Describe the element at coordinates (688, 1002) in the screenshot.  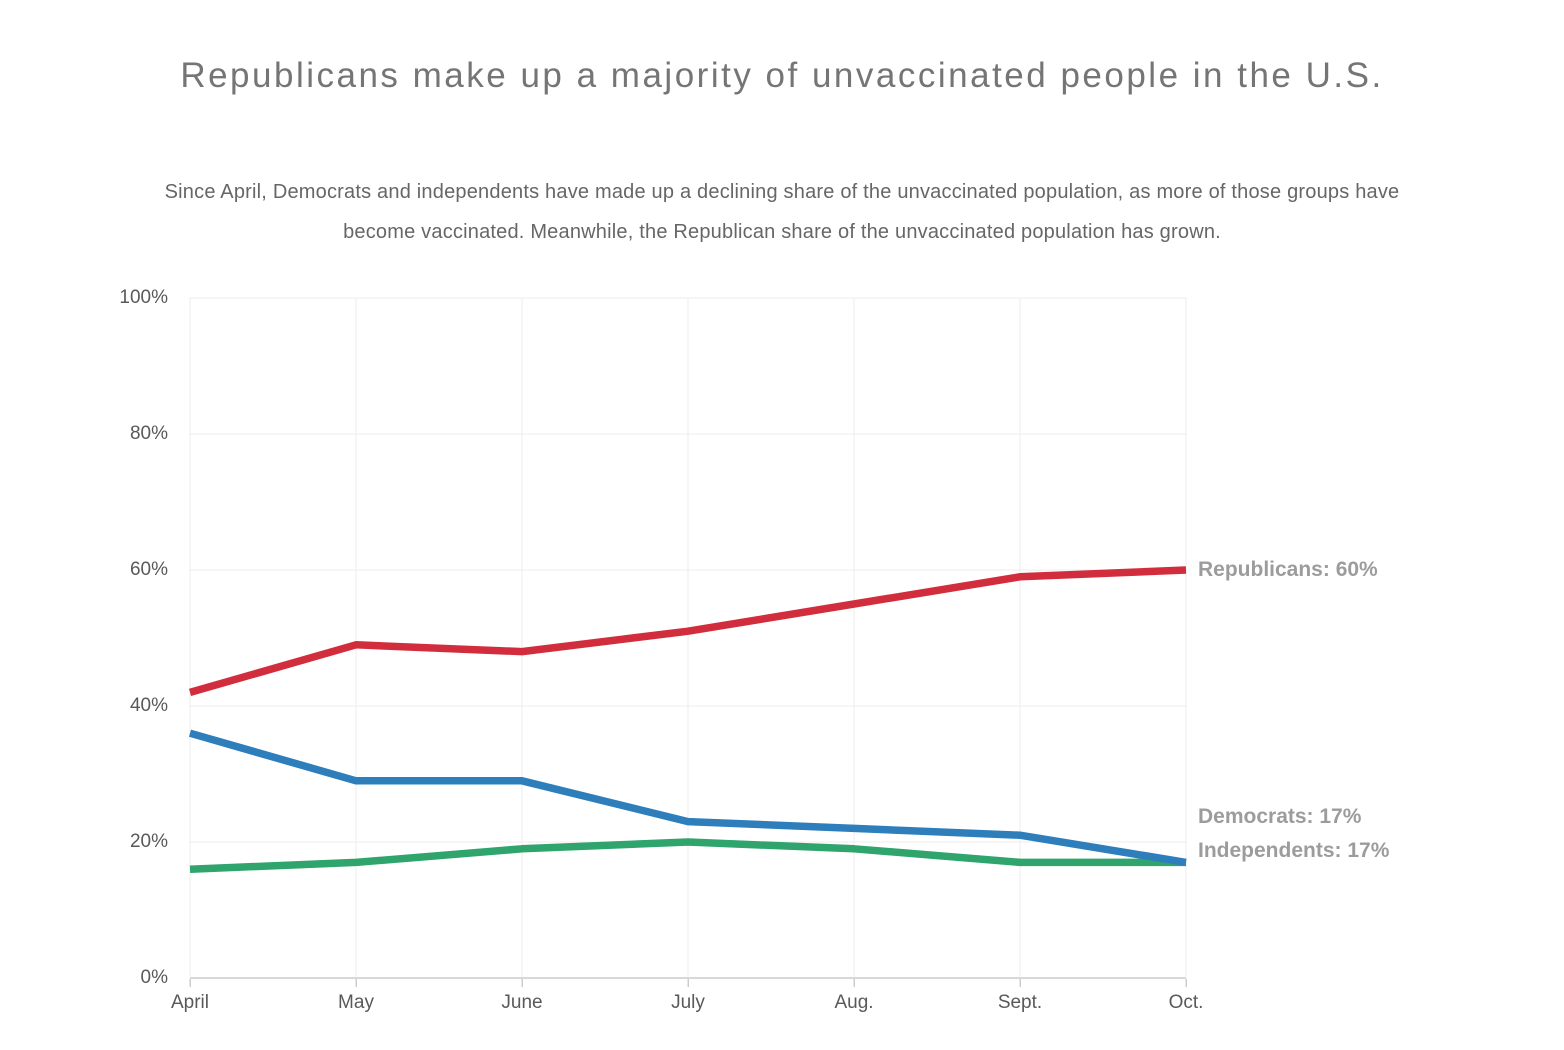
I see `x-tick-label: July` at that location.